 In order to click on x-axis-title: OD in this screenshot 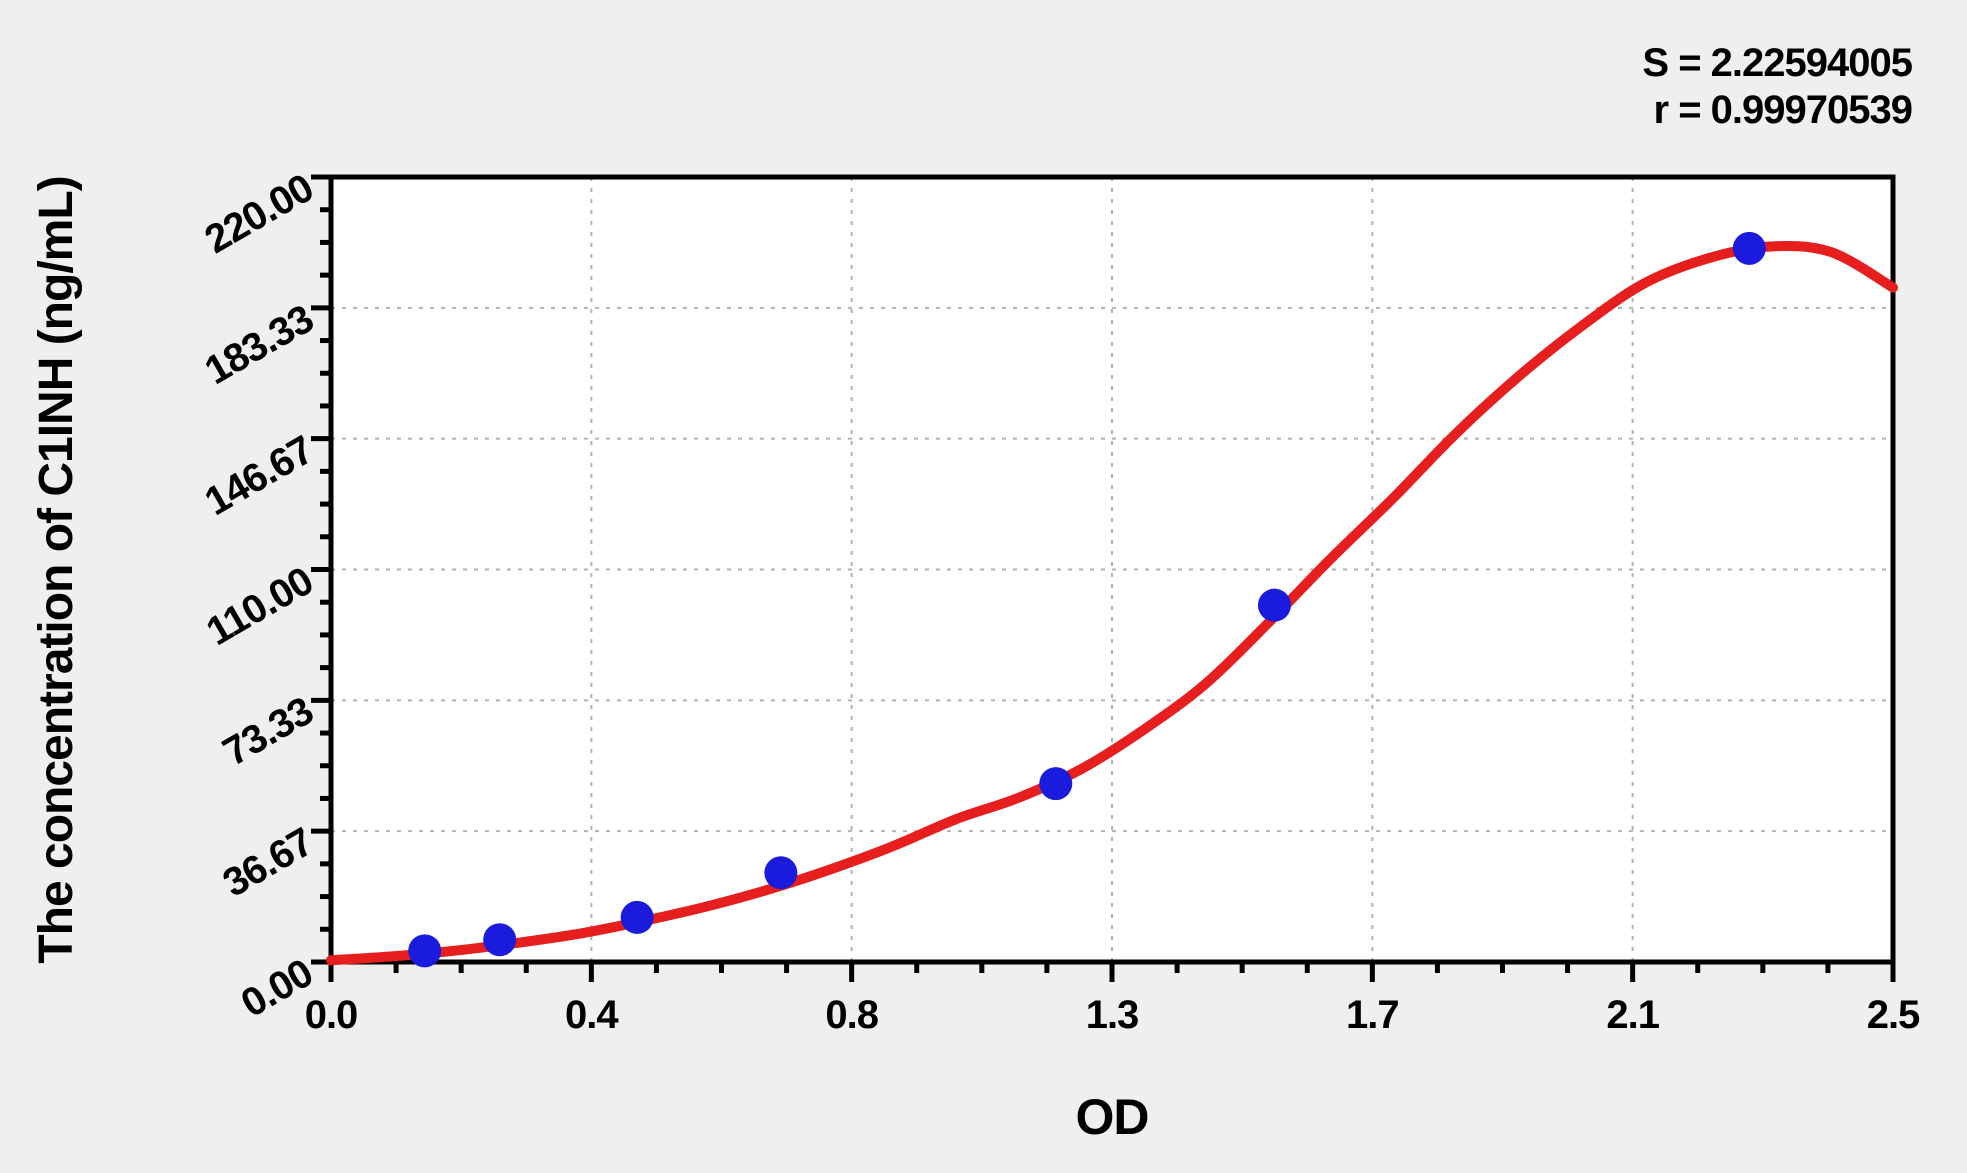, I will do `click(1112, 1117)`.